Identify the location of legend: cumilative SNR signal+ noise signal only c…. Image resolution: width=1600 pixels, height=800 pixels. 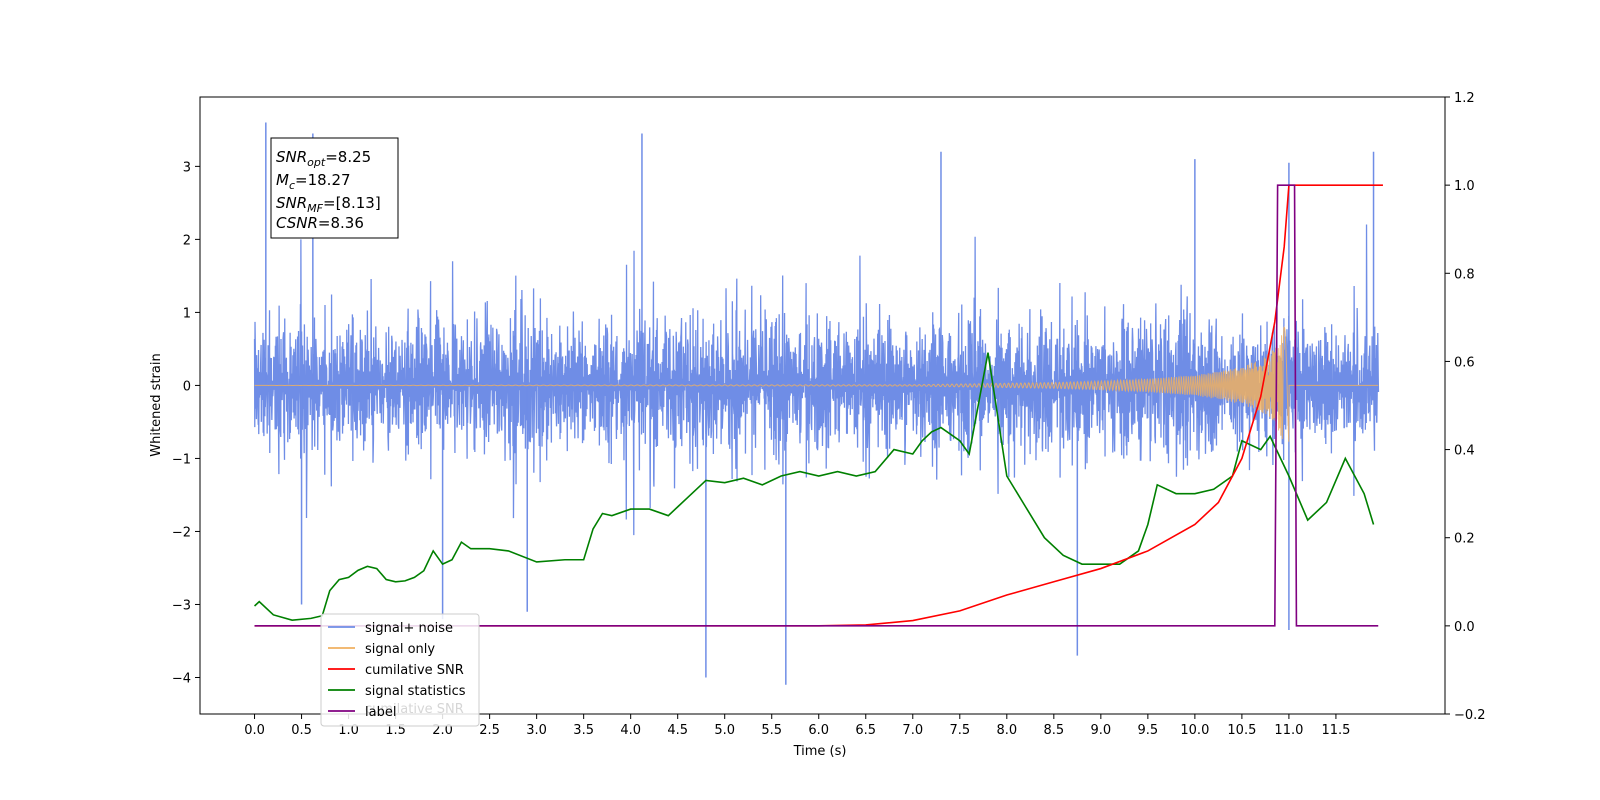
(400, 670).